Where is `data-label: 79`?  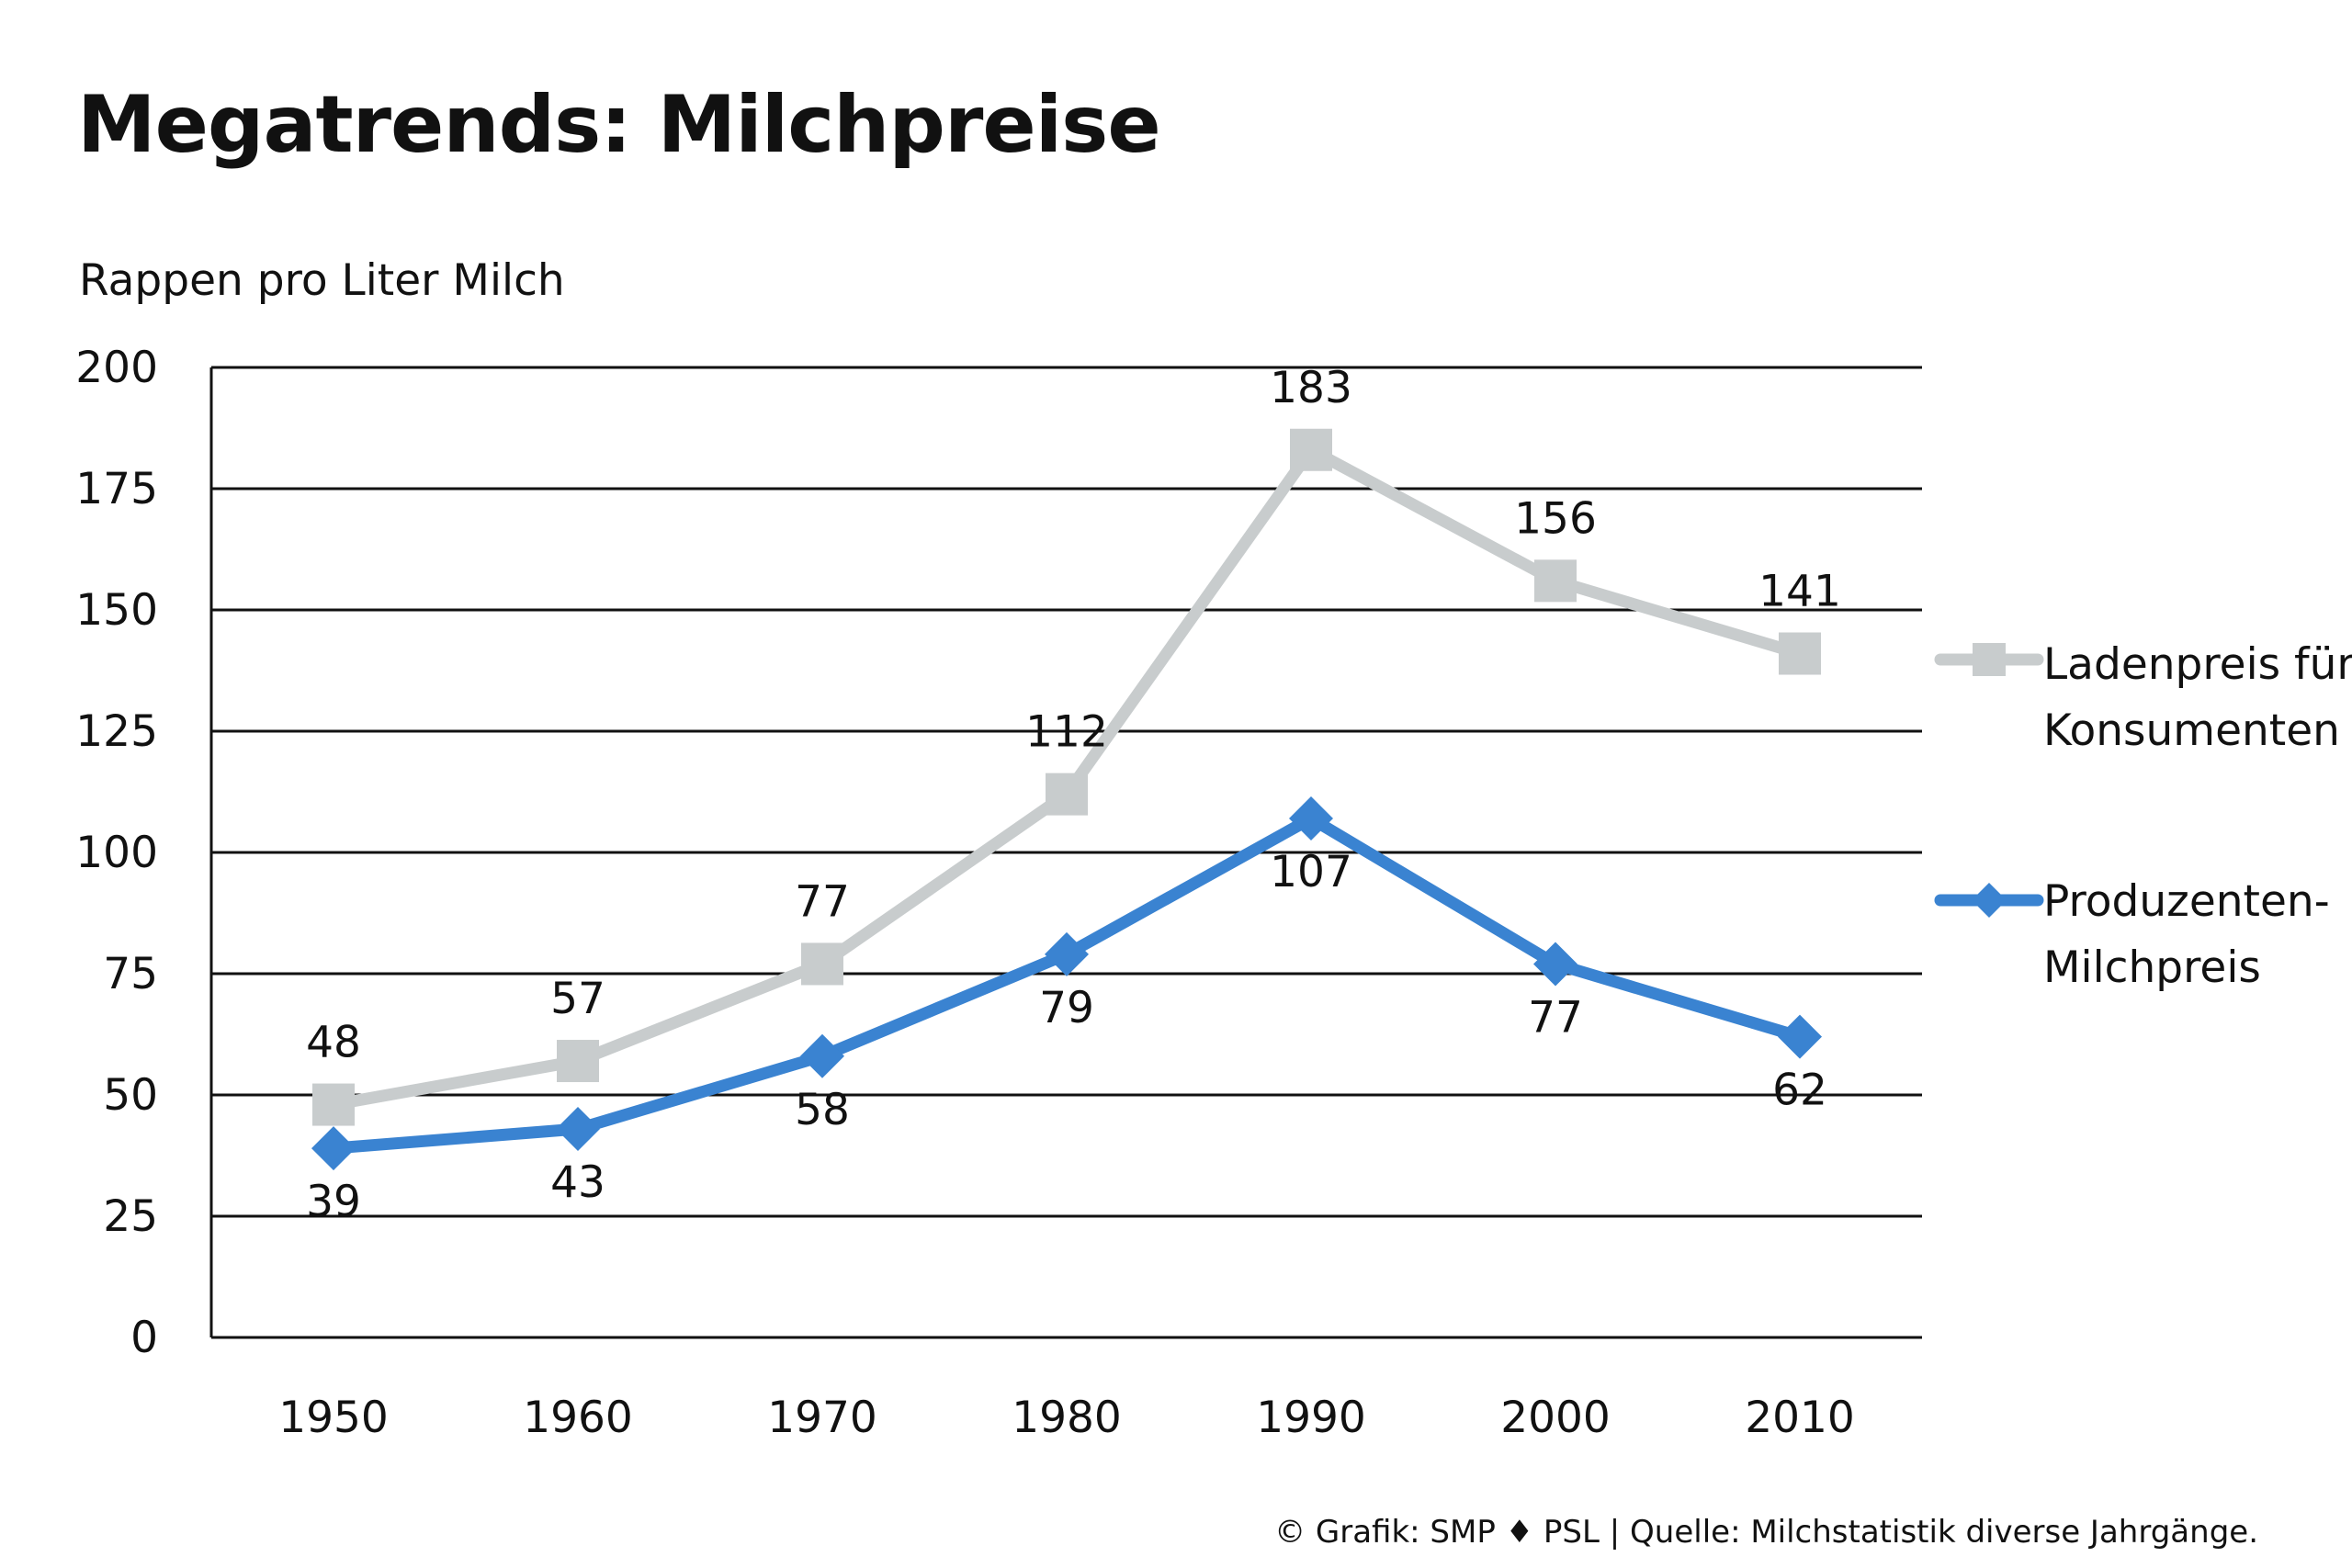 data-label: 79 is located at coordinates (1066, 1008).